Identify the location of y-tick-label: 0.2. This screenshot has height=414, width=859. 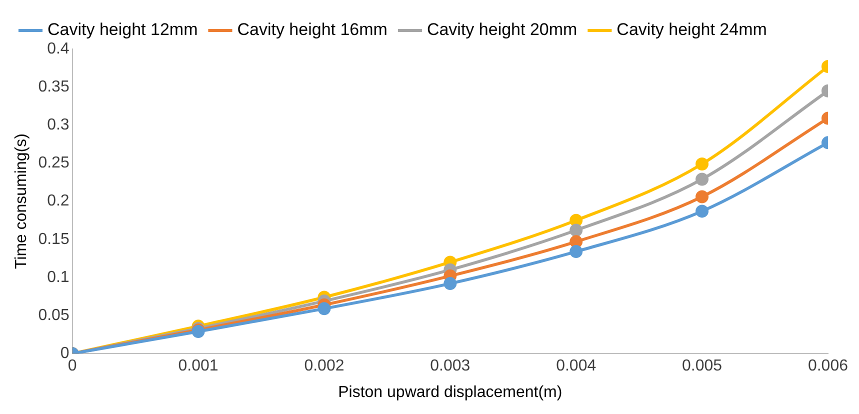
(58, 201).